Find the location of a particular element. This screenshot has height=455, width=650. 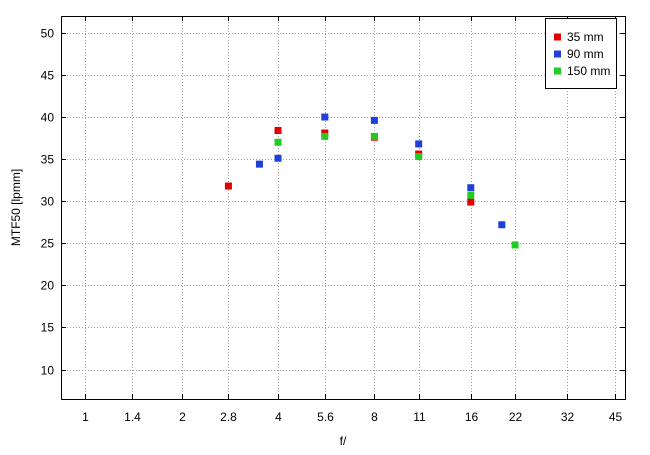

x-tick-label: 32 is located at coordinates (568, 417).